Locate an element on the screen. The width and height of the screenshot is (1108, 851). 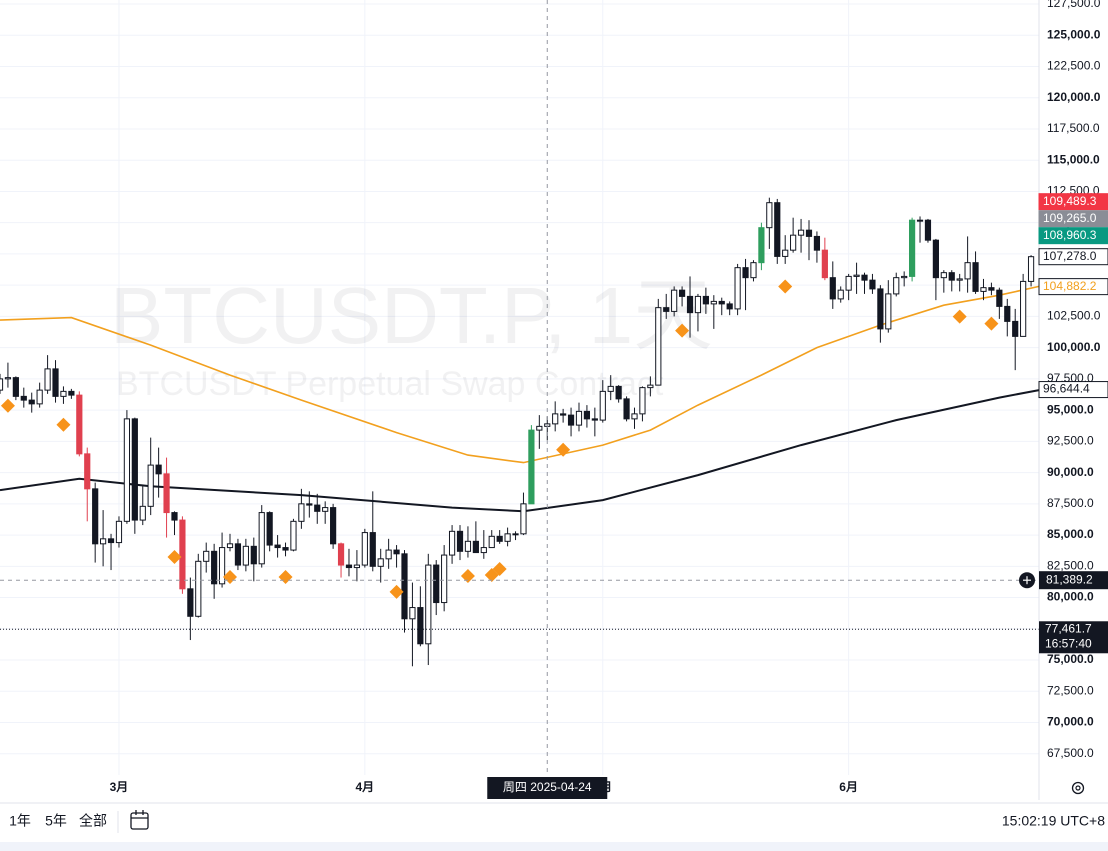
y-tick-label: 90,000.0 is located at coordinates (1070, 472).